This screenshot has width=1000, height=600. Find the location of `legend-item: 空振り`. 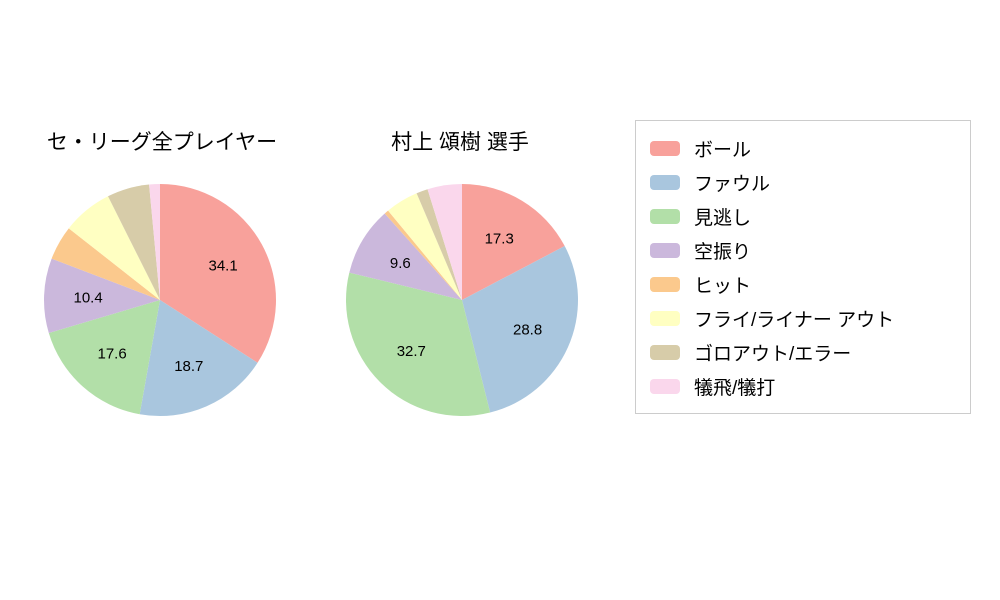

legend-item: 空振り is located at coordinates (803, 250).